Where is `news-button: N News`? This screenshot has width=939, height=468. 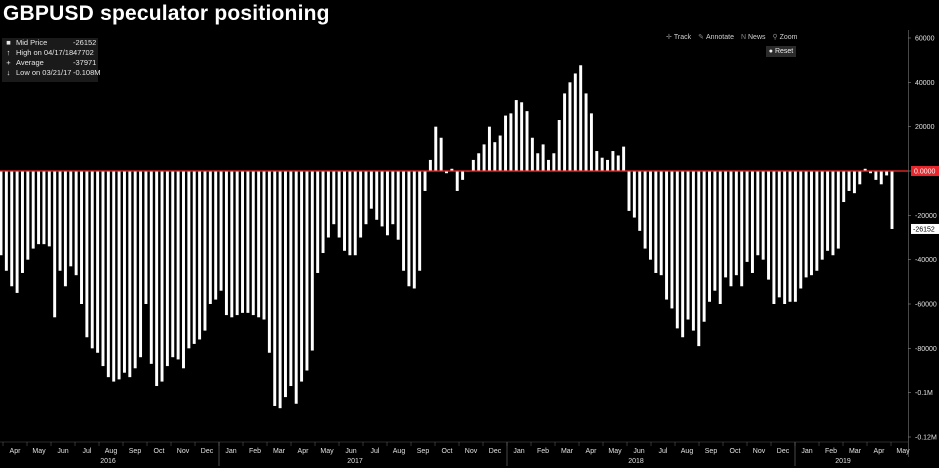
news-button: N News is located at coordinates (753, 37).